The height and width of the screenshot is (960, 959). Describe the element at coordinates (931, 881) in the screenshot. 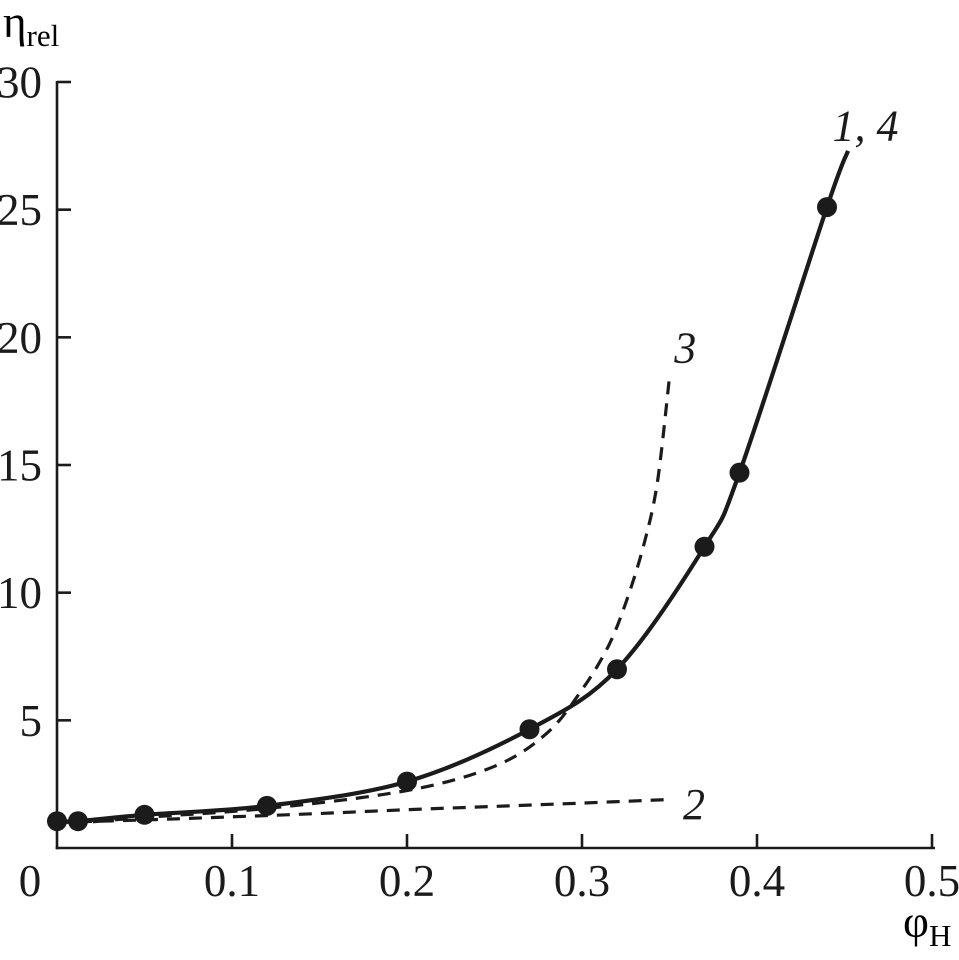

I see `x-tick-label: 0.5` at that location.